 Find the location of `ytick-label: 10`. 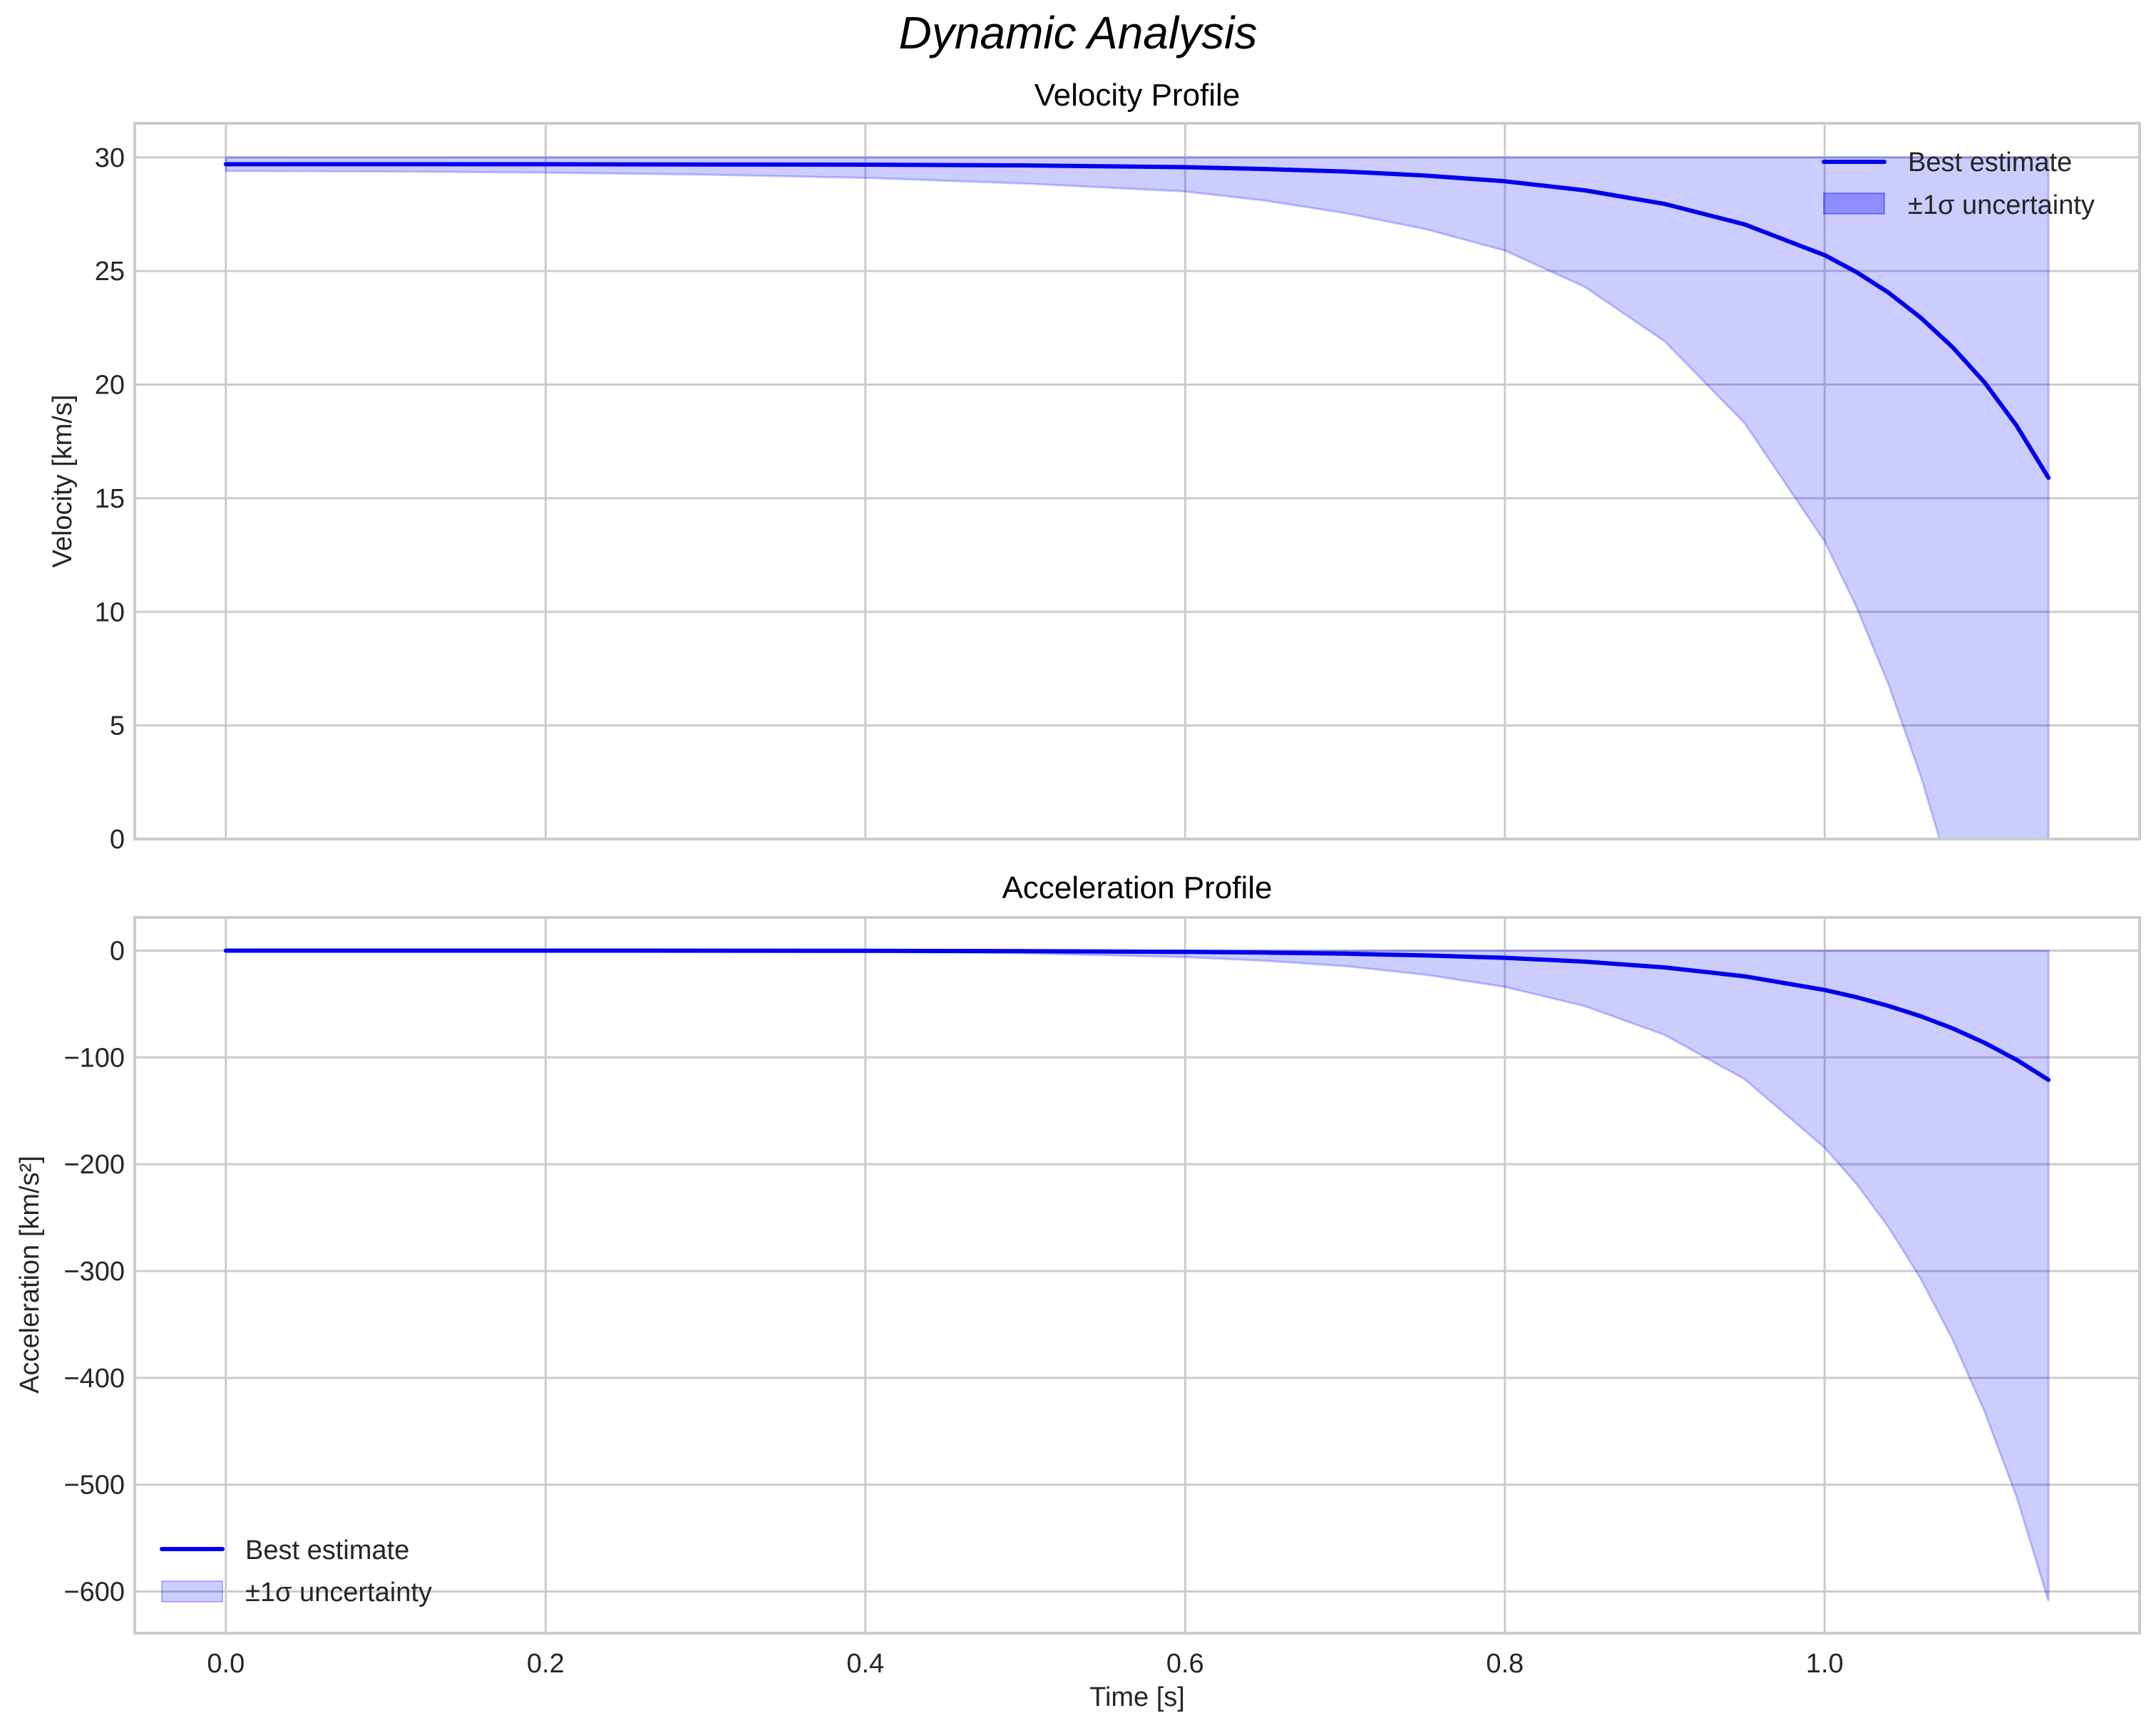

ytick-label: 10 is located at coordinates (110, 612).